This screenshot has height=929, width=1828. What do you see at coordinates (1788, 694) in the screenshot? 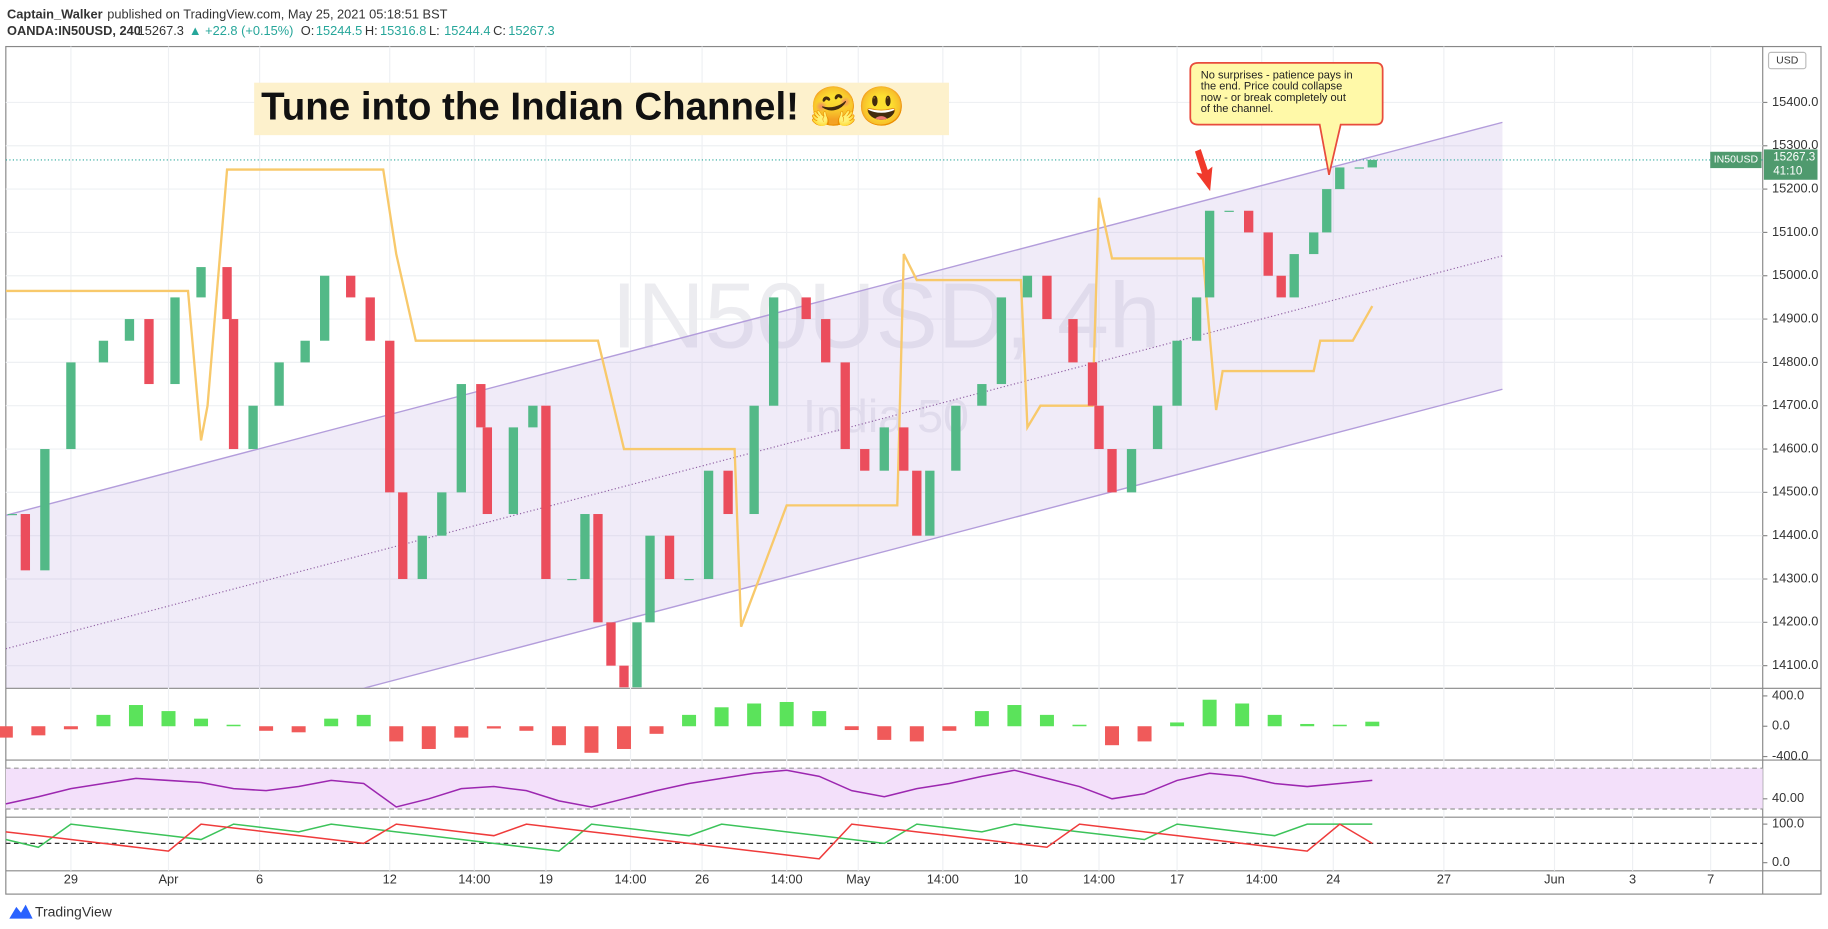
I see `y-tick-label: 400.0` at bounding box center [1788, 694].